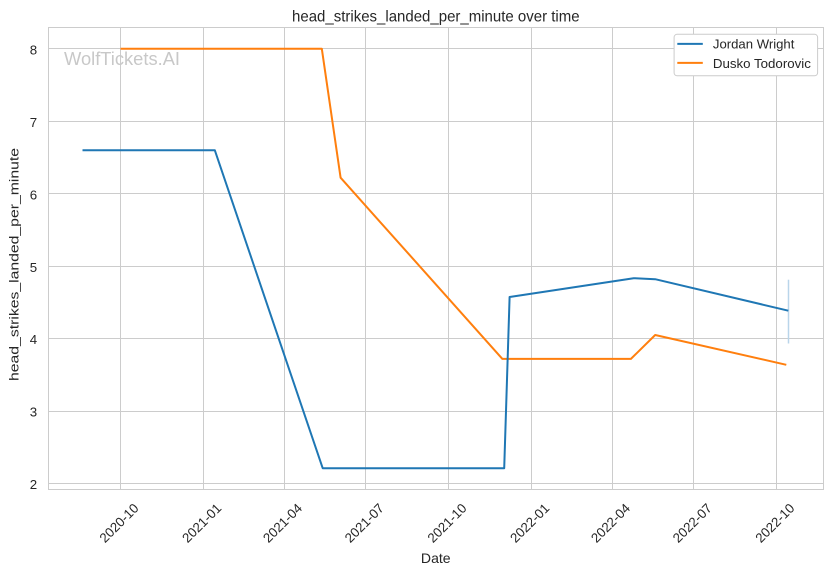 The width and height of the screenshot is (832, 575). What do you see at coordinates (33, 122) in the screenshot?
I see `svg-text: 7` at bounding box center [33, 122].